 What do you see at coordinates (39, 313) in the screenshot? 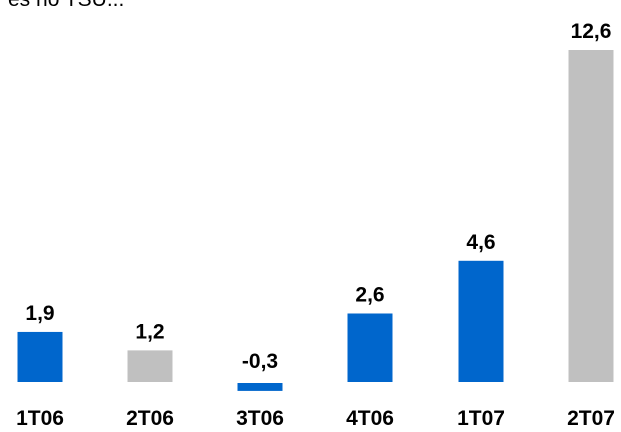
I see `value-label-1T06: 1,9` at bounding box center [39, 313].